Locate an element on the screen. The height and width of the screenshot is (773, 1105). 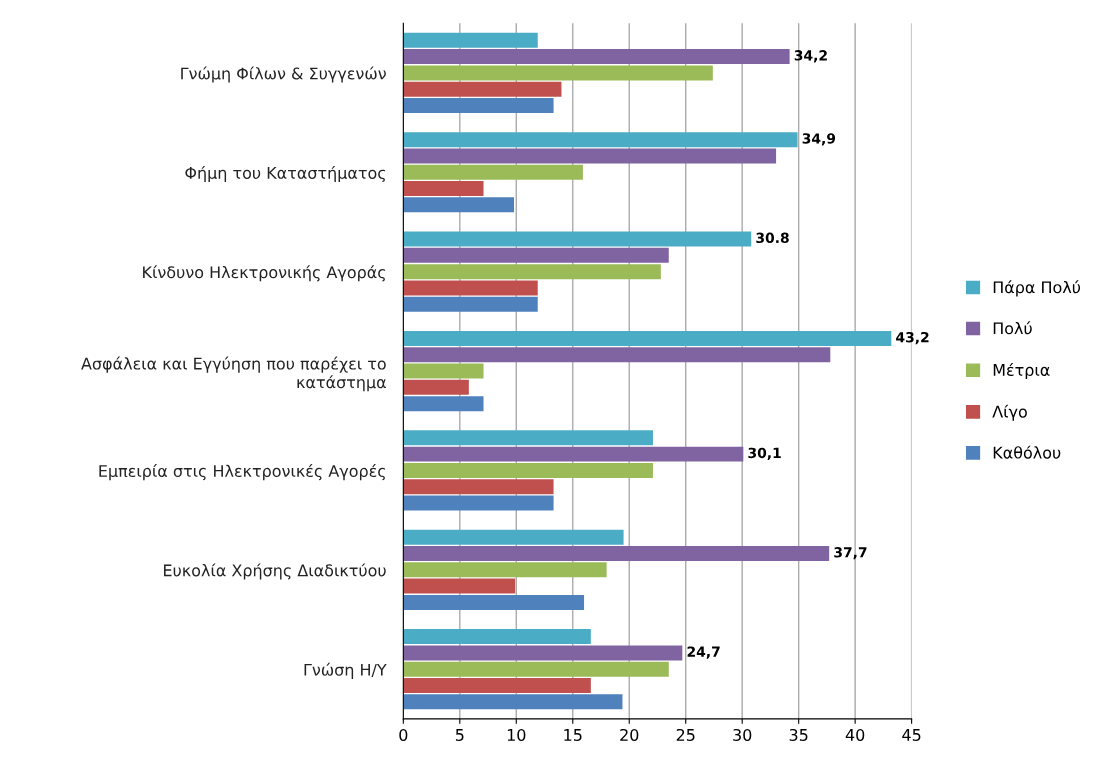
x-tick-label: 30 is located at coordinates (742, 734).